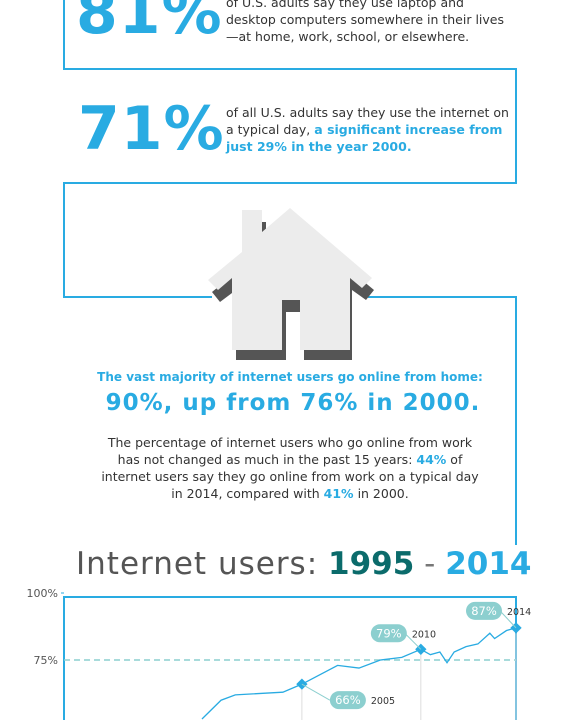 The width and height of the screenshot is (580, 720). Describe the element at coordinates (42, 593) in the screenshot. I see `y-tick-label: 100%` at that location.